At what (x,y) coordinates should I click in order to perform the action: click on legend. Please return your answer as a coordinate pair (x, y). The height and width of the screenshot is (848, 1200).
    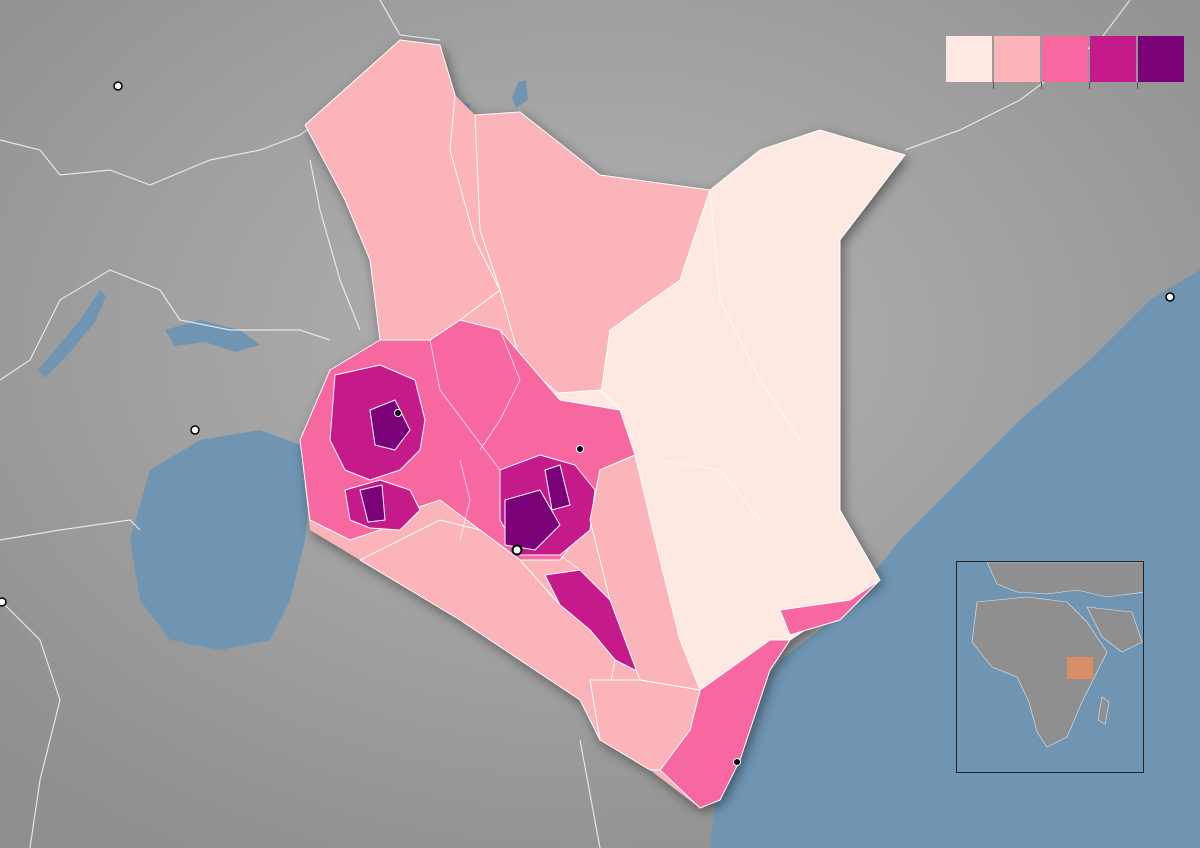
    Looking at the image, I should click on (1066, 66).